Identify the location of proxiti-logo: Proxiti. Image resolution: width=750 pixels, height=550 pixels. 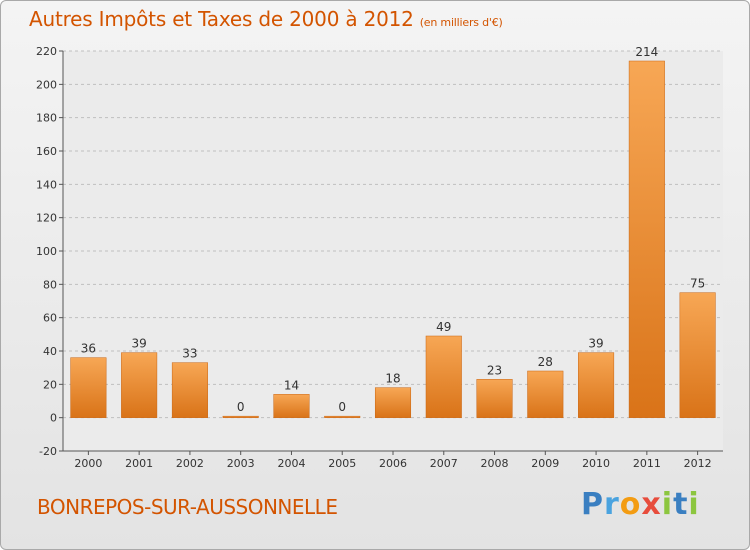
(640, 504).